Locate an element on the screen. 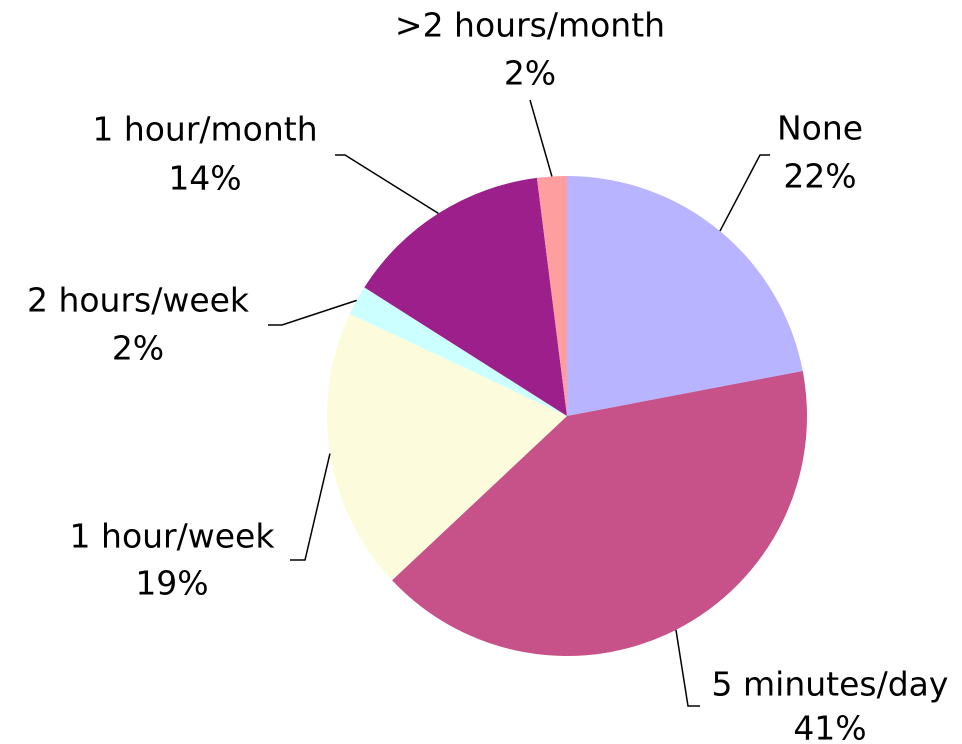 This screenshot has width=962, height=744. slice-label: 1 hour/week is located at coordinates (173, 536).